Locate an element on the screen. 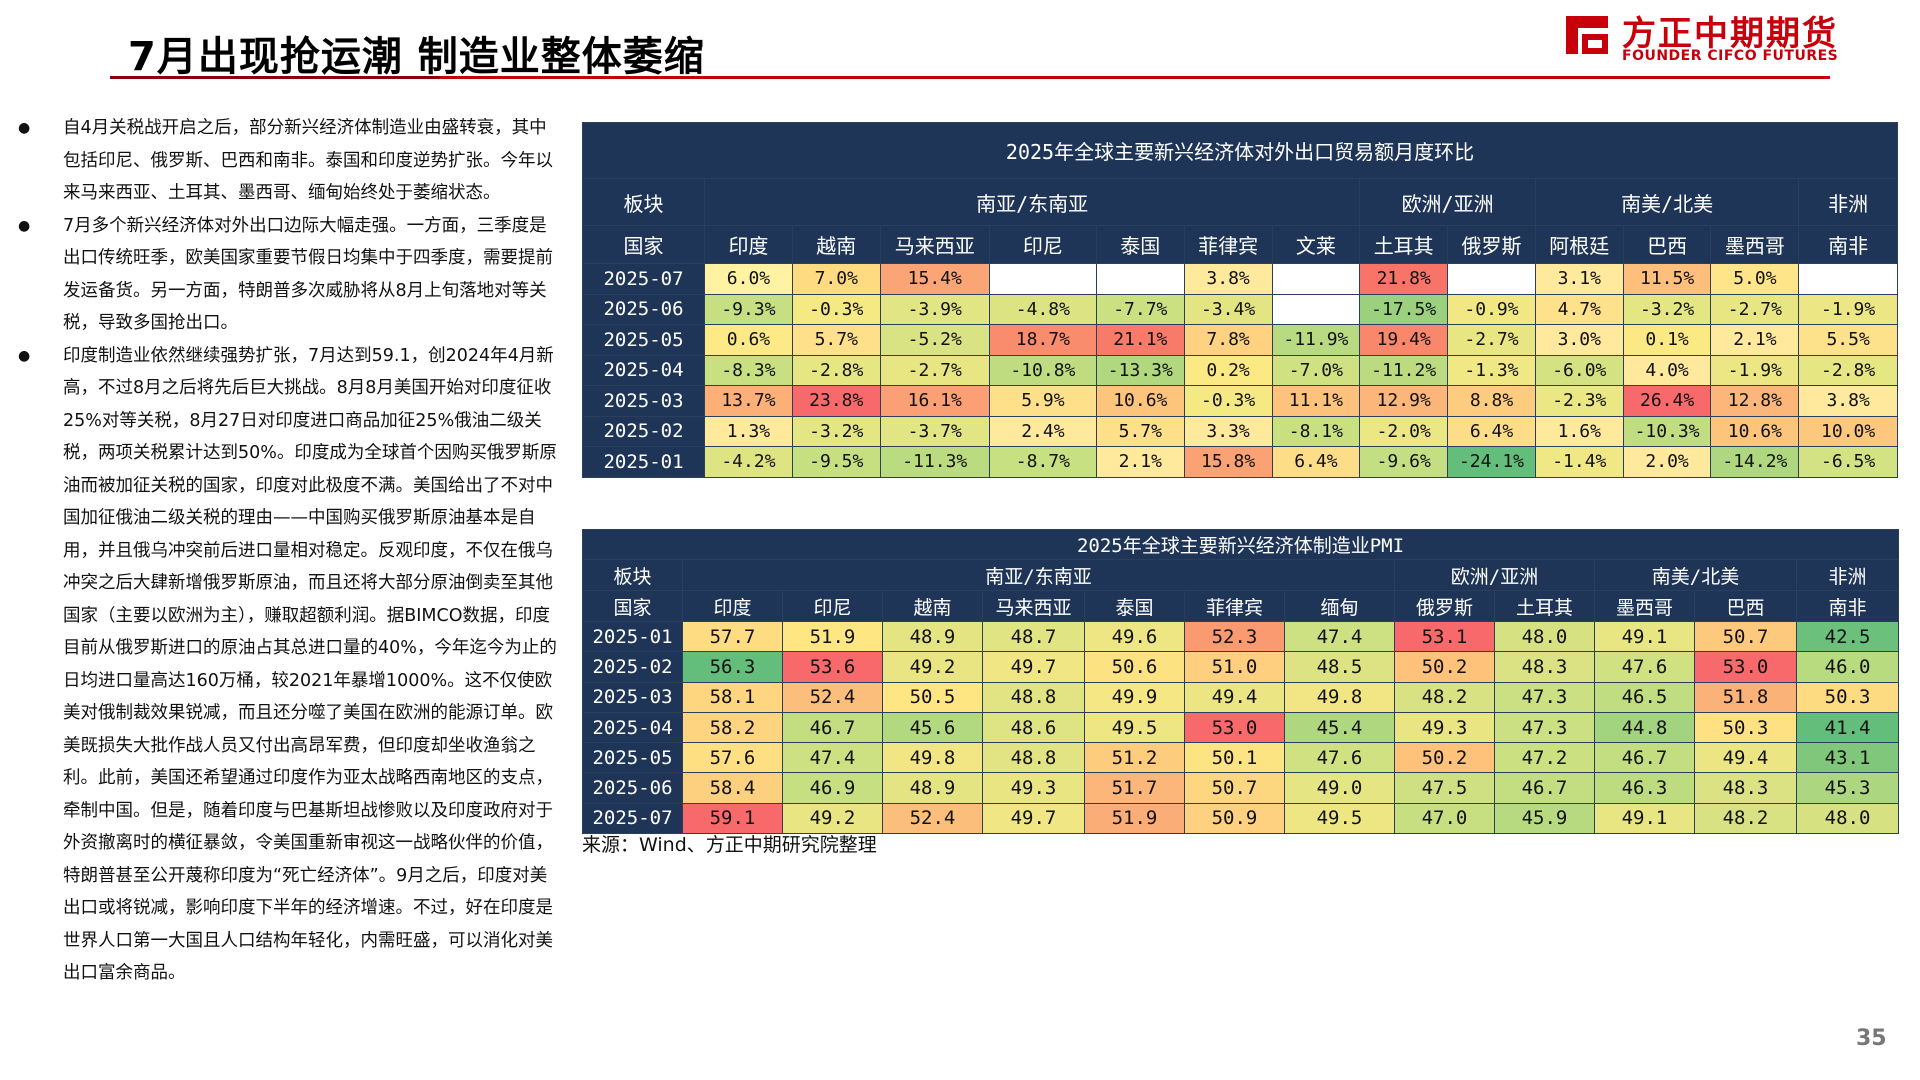 The width and height of the screenshot is (1920, 1080). table-cell: 51.2 is located at coordinates (1134, 758).